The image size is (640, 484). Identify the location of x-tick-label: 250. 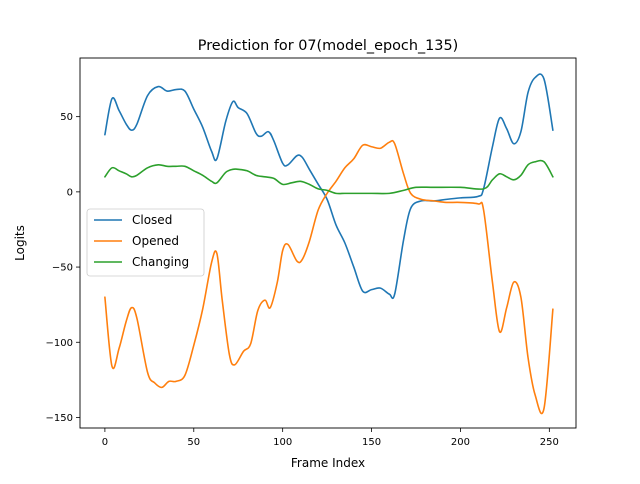
(549, 442).